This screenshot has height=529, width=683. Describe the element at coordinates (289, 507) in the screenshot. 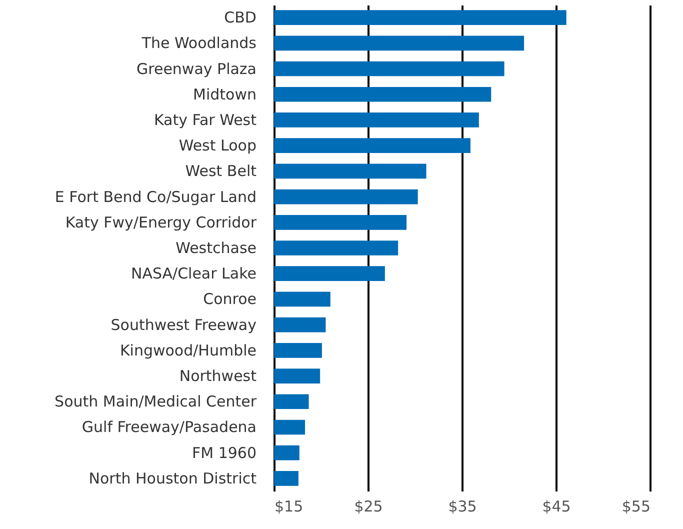

I see `x-tick-label: $15` at that location.